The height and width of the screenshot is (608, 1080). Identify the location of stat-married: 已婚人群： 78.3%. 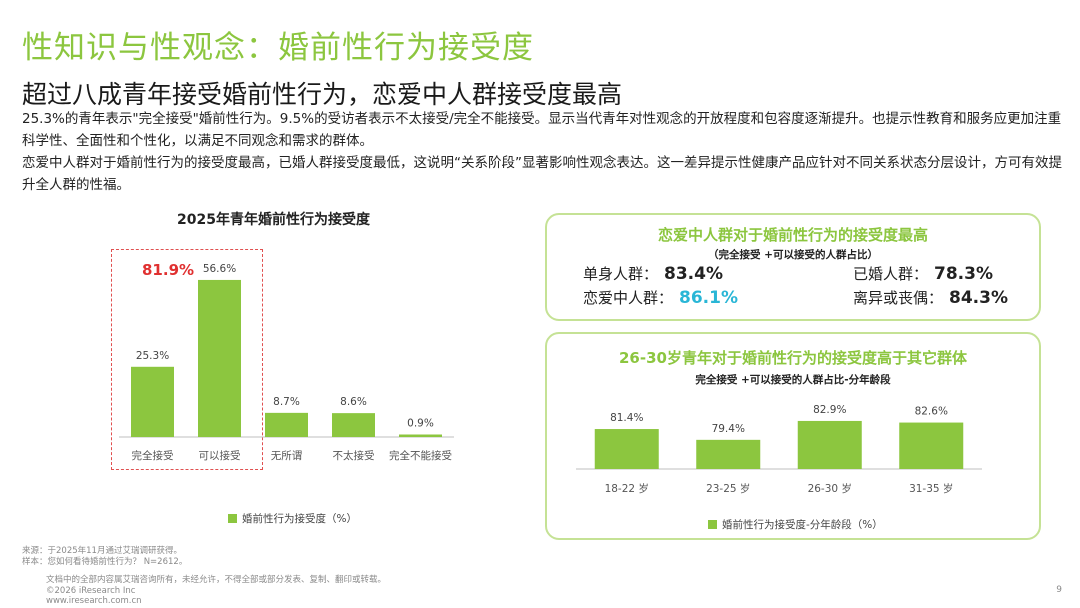
(923, 273).